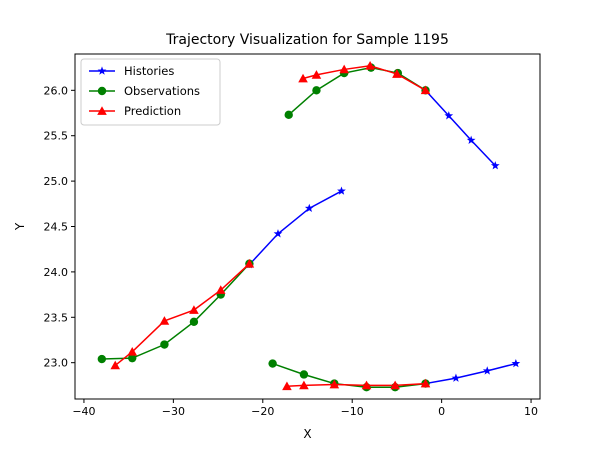  Describe the element at coordinates (305, 408) in the screenshot. I see `x-axis-ticks: −40 −30 −20 −10 0 10` at that location.